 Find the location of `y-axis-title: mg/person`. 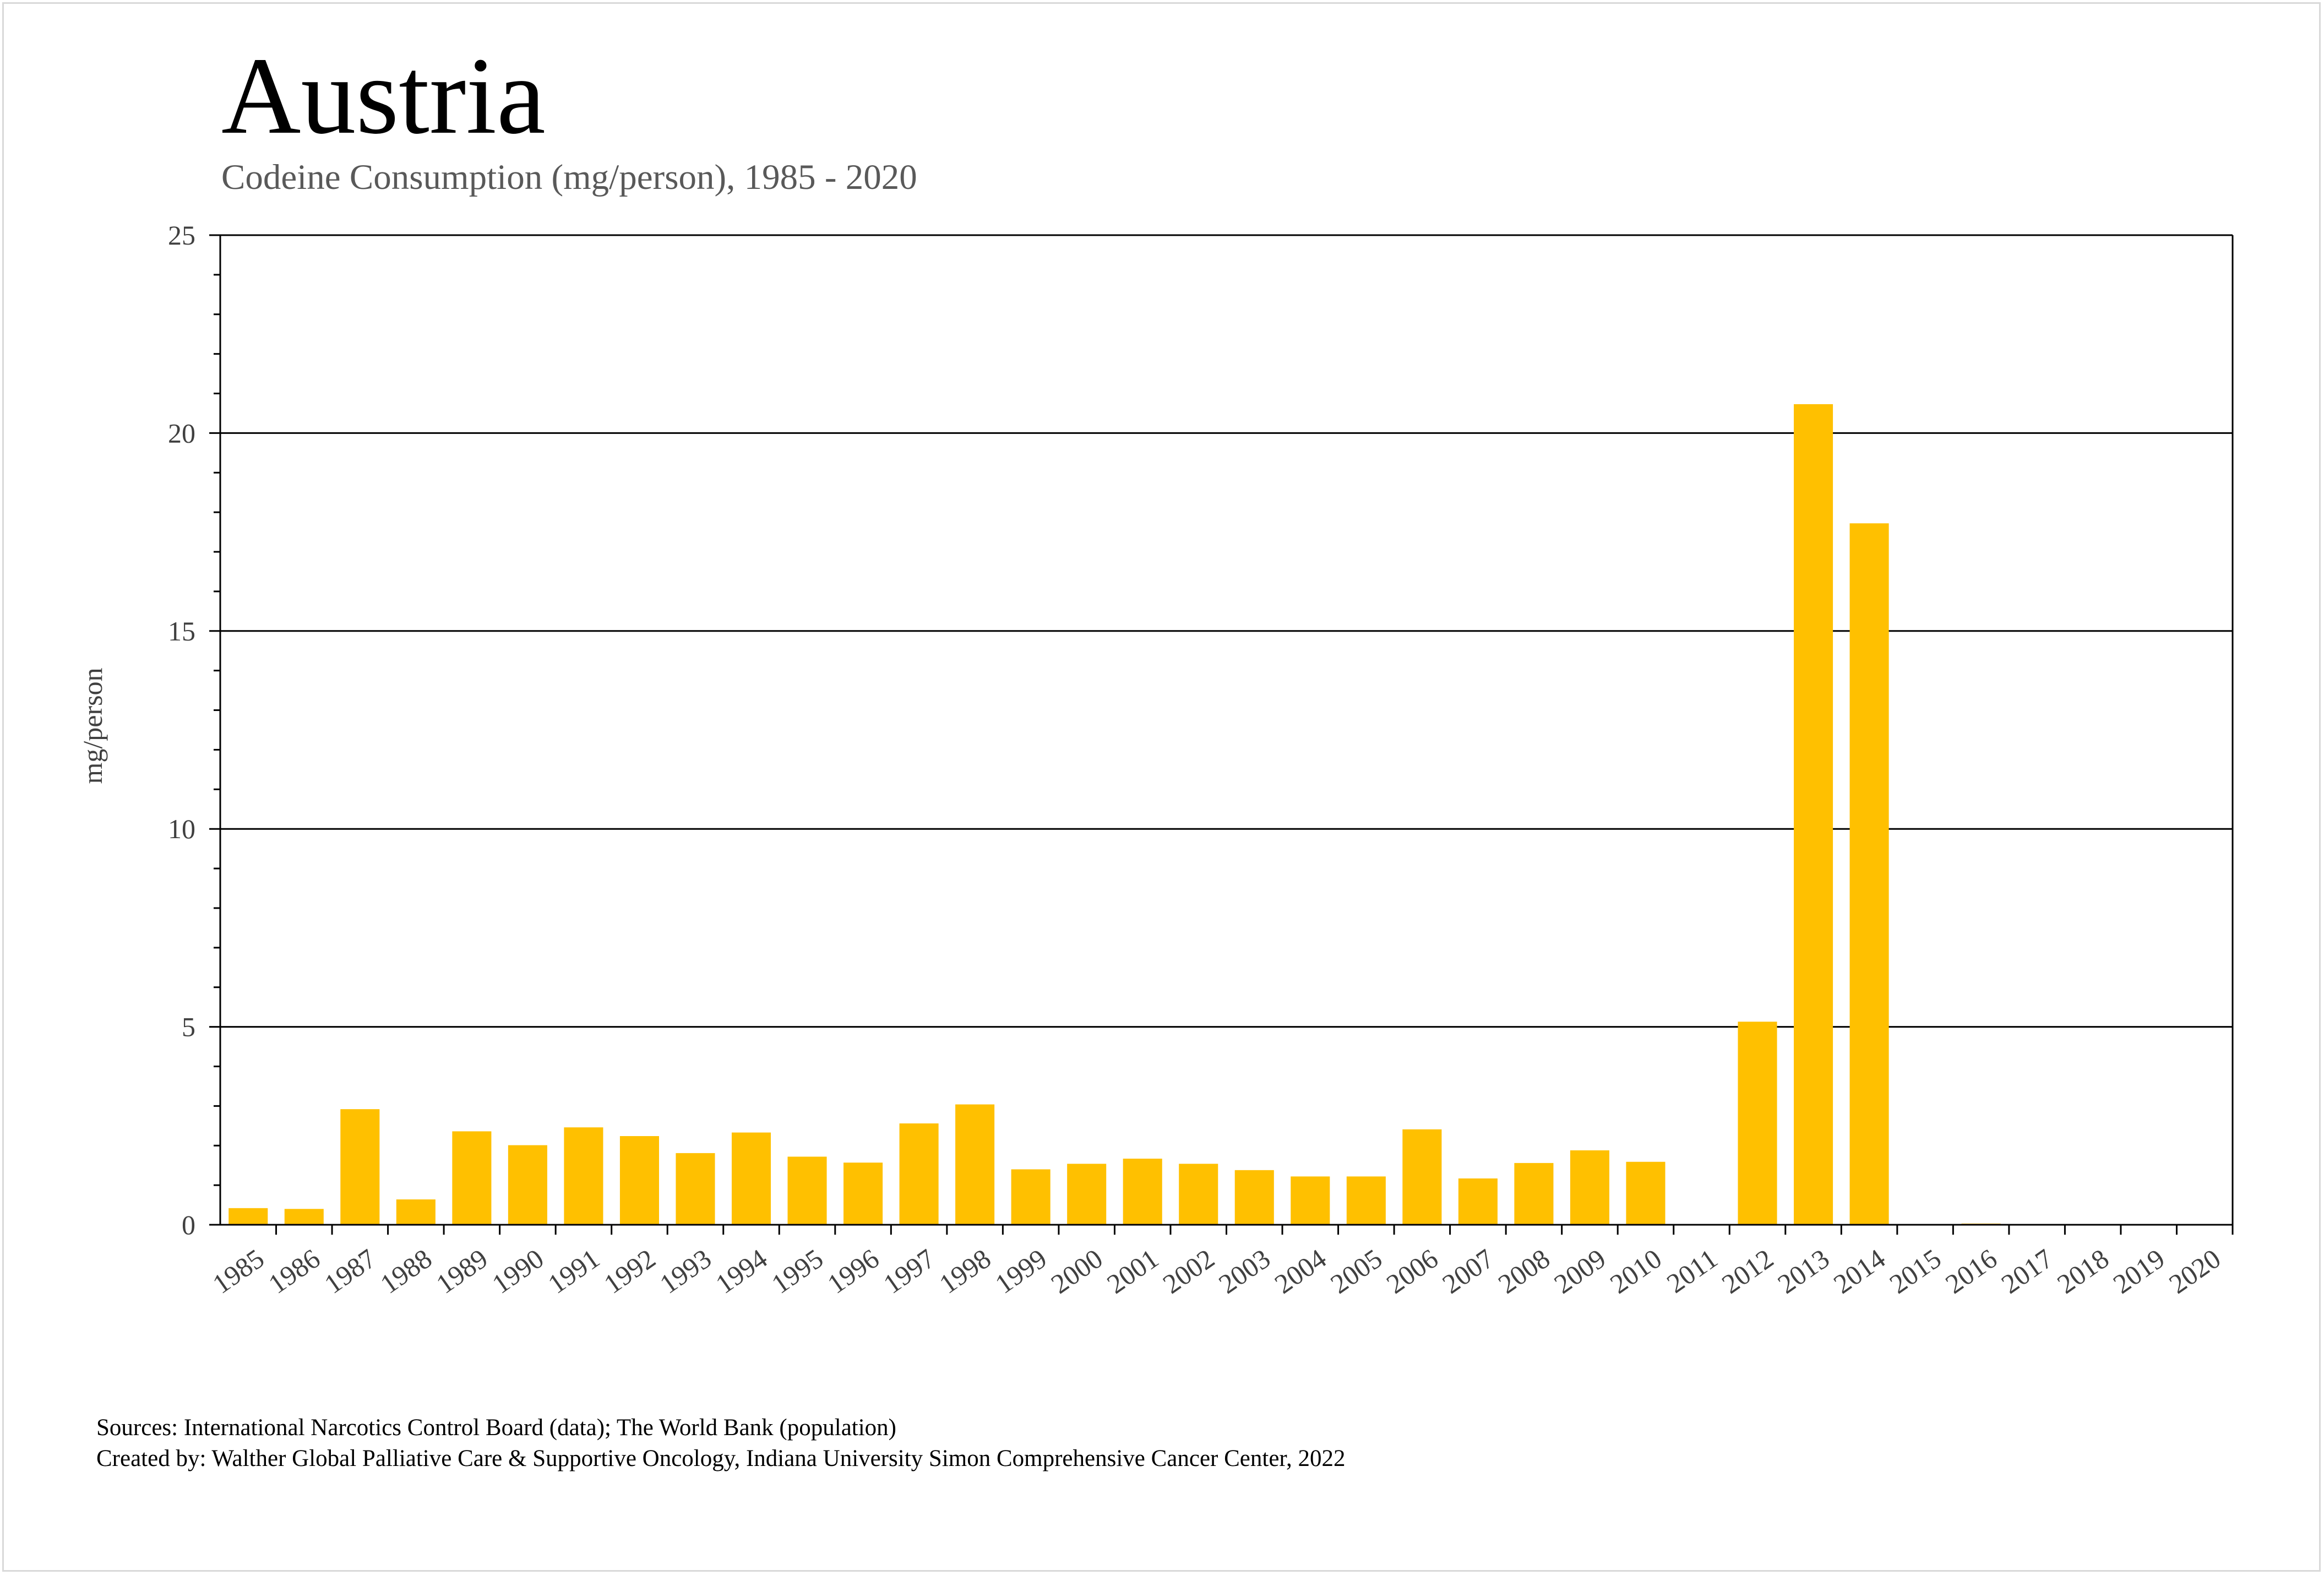

y-axis-title: mg/person is located at coordinates (93, 726).